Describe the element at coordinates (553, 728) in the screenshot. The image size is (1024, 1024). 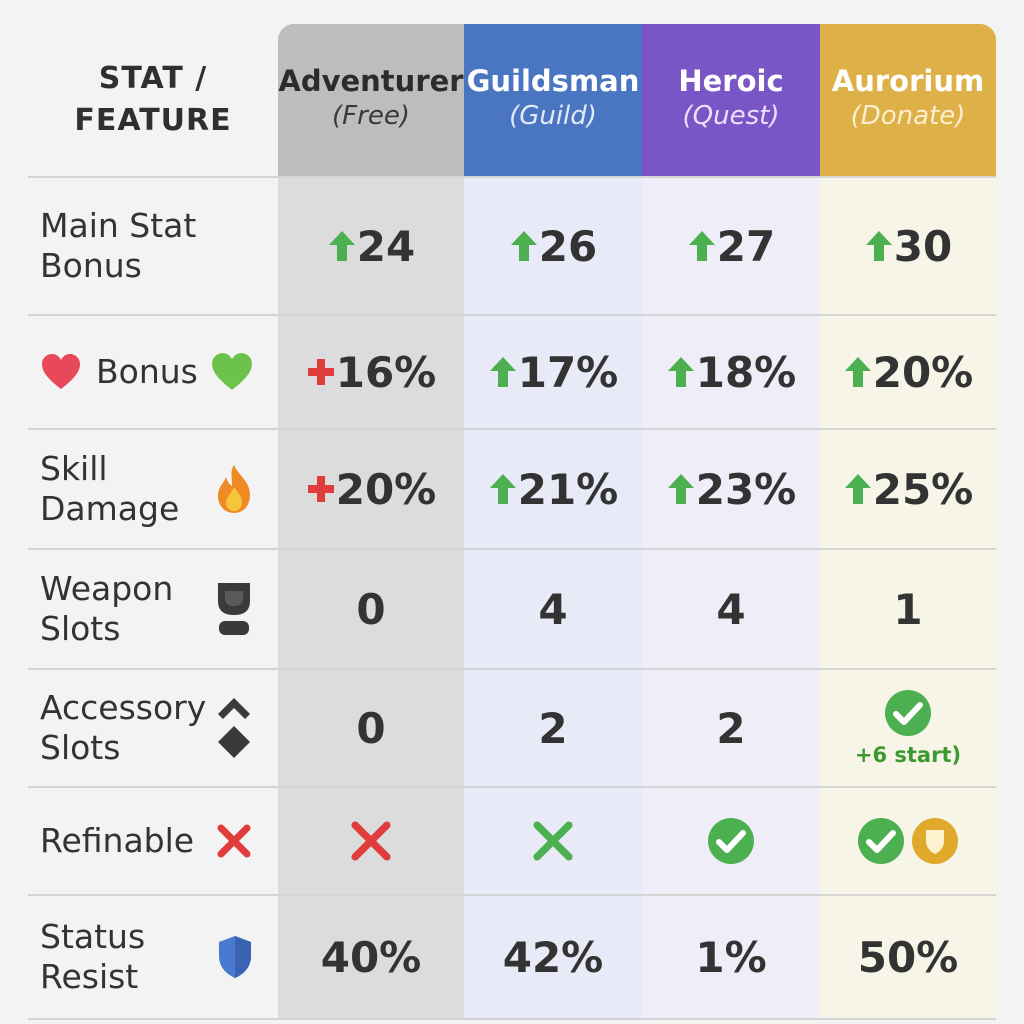
I see `guildsman-accessory-slots: 2` at that location.